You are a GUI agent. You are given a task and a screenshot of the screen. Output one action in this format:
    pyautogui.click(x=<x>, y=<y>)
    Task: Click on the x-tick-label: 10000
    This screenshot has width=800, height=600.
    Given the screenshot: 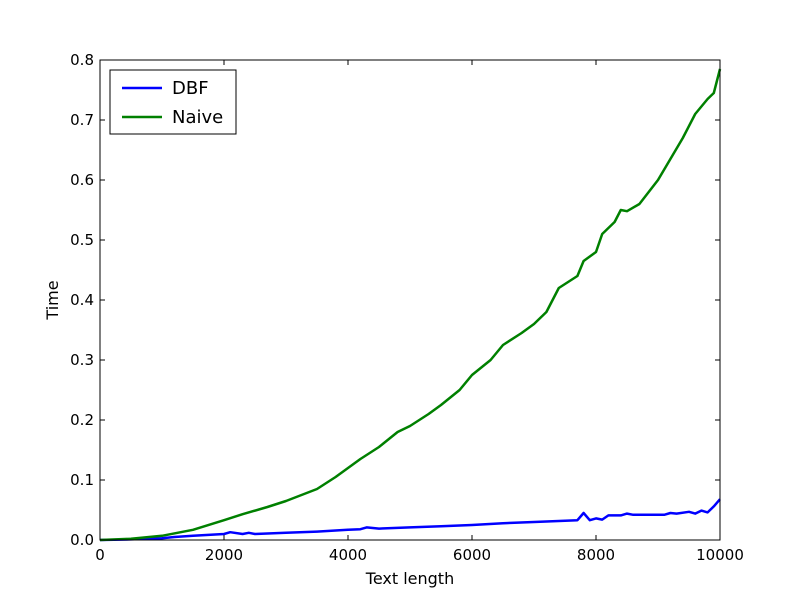 What is the action you would take?
    pyautogui.click(x=720, y=555)
    